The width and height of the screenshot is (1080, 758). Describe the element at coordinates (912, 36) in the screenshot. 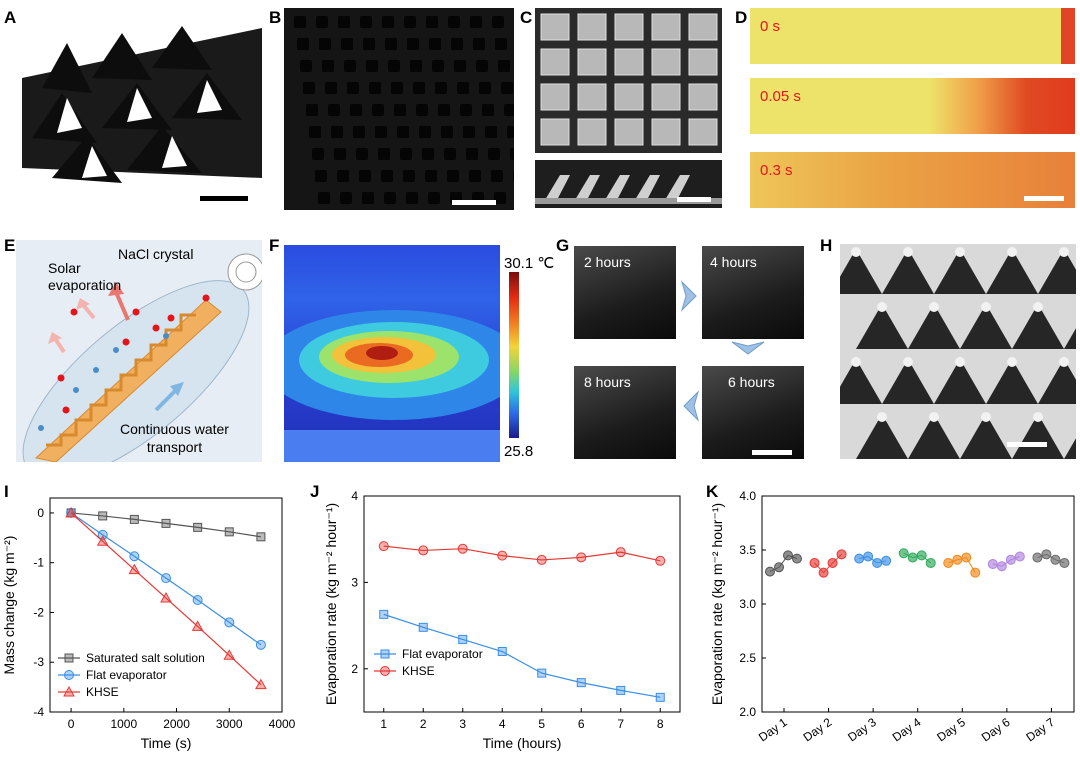

I see `strip-d-0s: 0 s` at that location.